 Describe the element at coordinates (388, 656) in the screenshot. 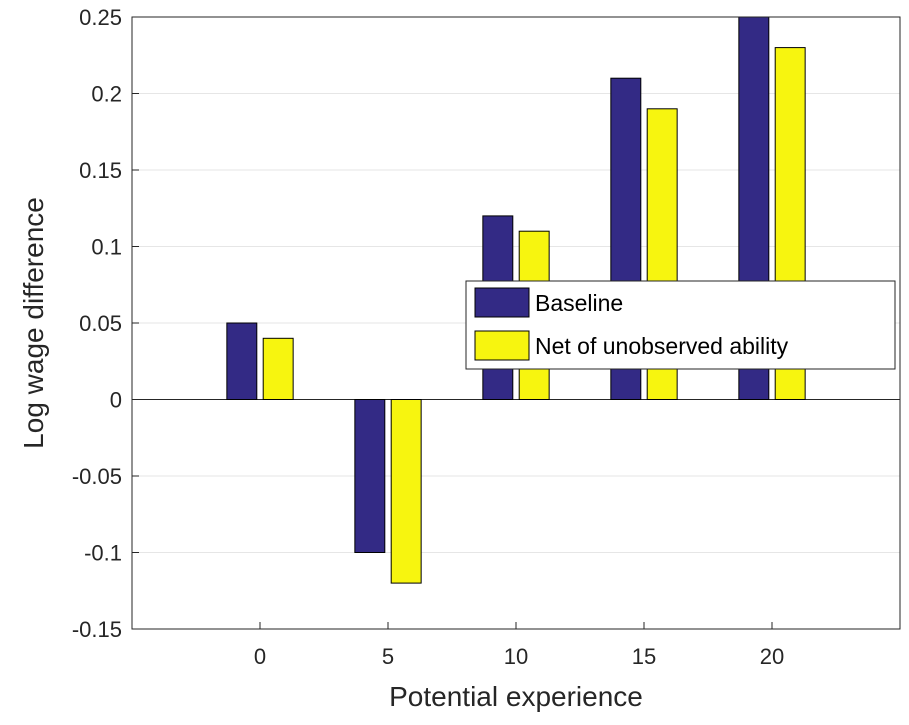

I see `x-tick-label: 5` at that location.